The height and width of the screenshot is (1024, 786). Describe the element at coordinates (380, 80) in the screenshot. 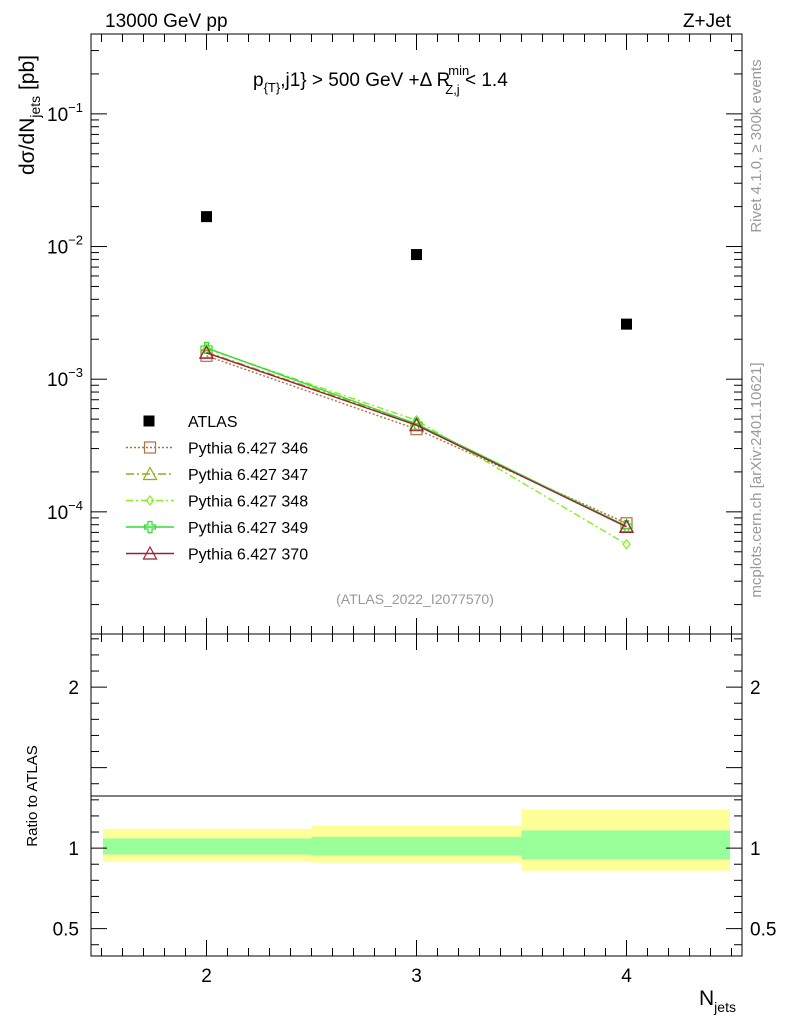

I see `plot-title: p{T},j1} > 500 GeV +Δ Rmin Z,j < 1.4` at that location.